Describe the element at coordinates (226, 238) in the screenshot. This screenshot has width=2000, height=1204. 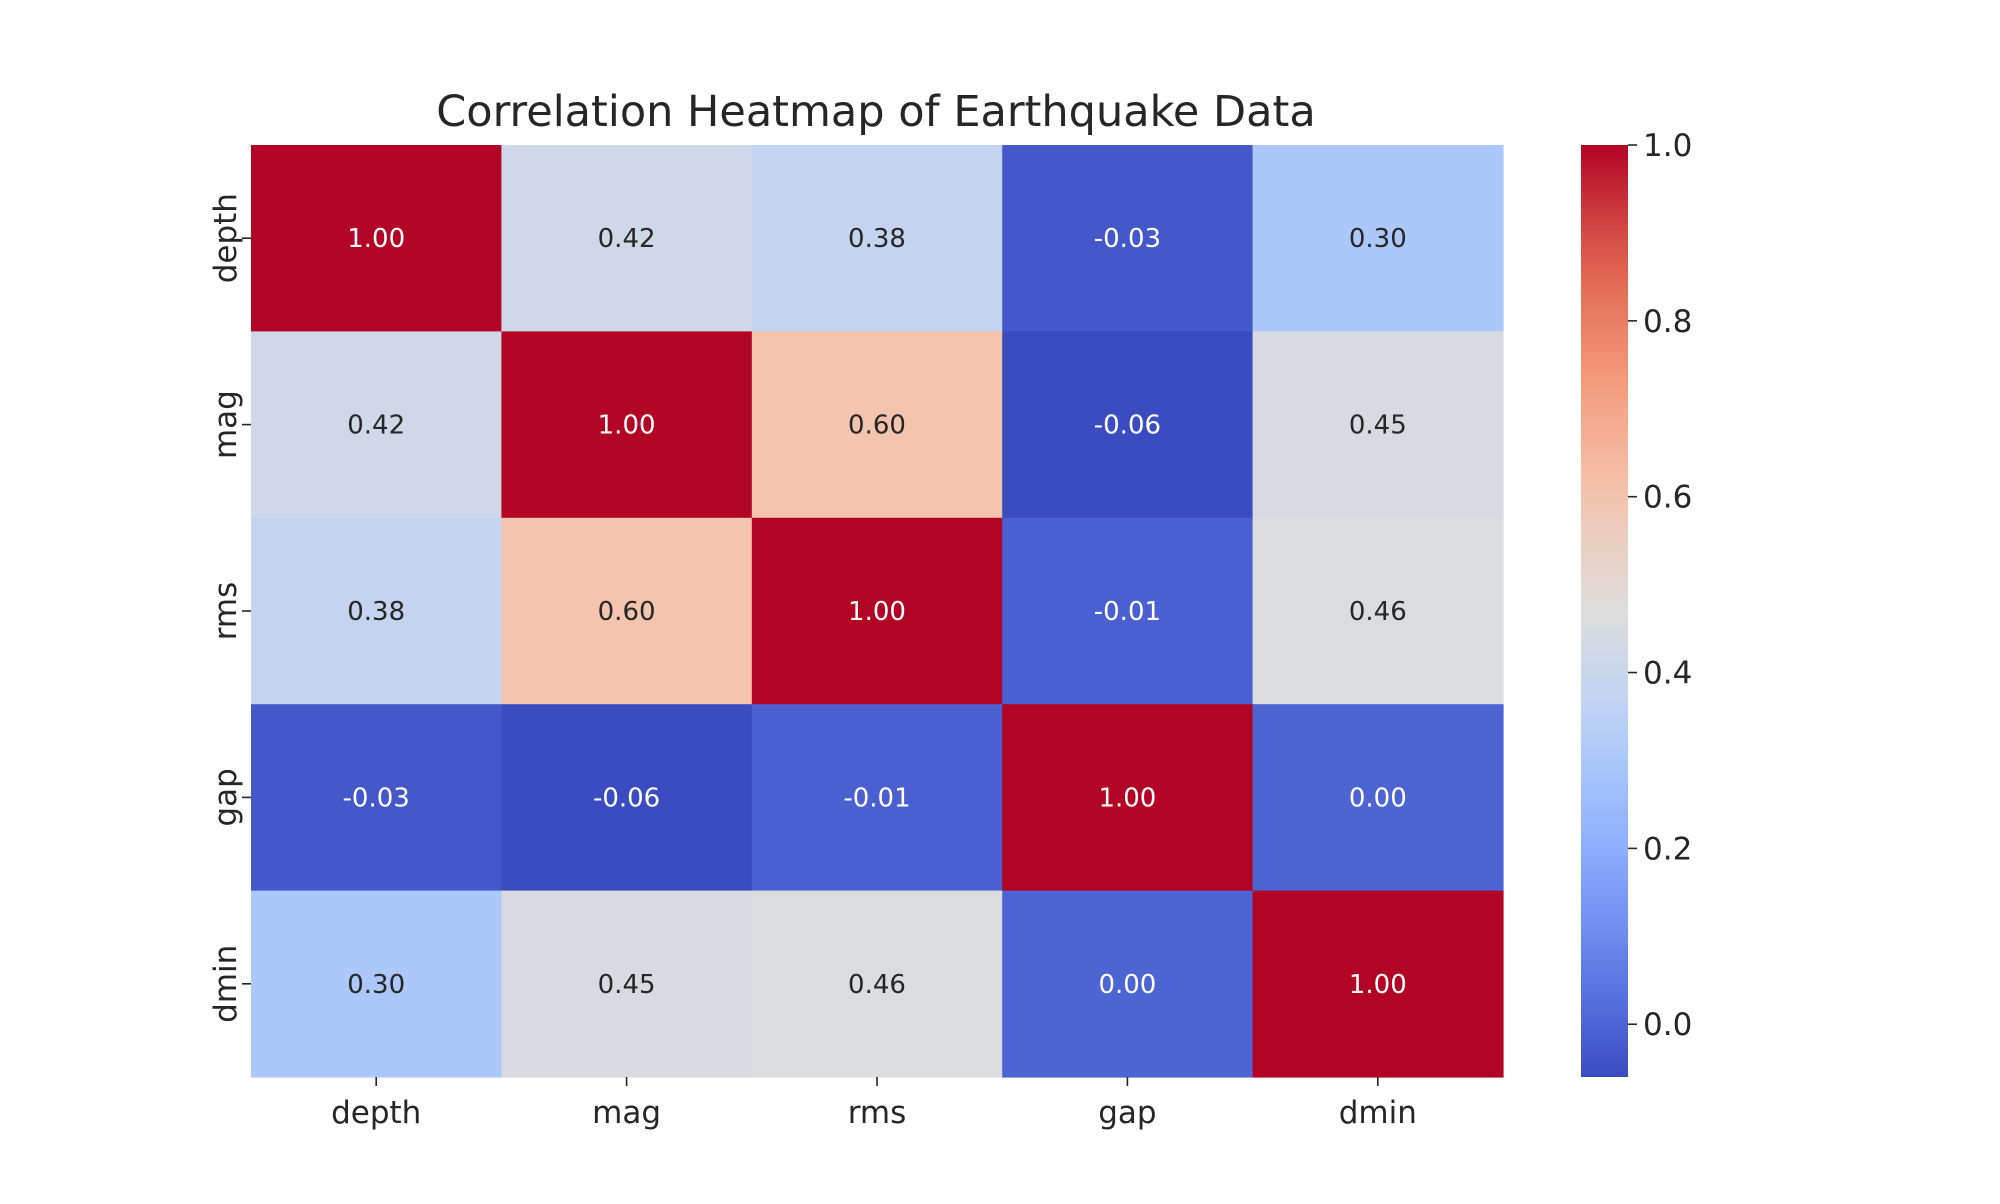
I see `y-tick-label-depth: depth` at that location.